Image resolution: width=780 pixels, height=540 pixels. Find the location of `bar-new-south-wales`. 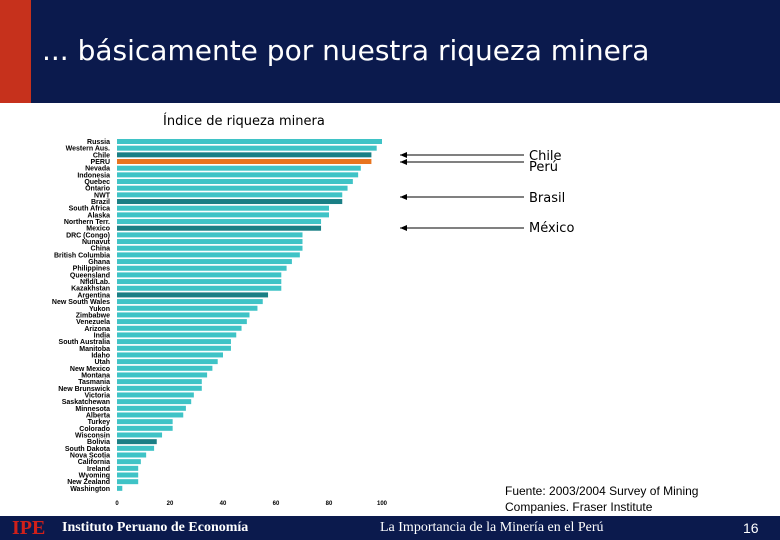

bar-new-south-wales is located at coordinates (190, 302).